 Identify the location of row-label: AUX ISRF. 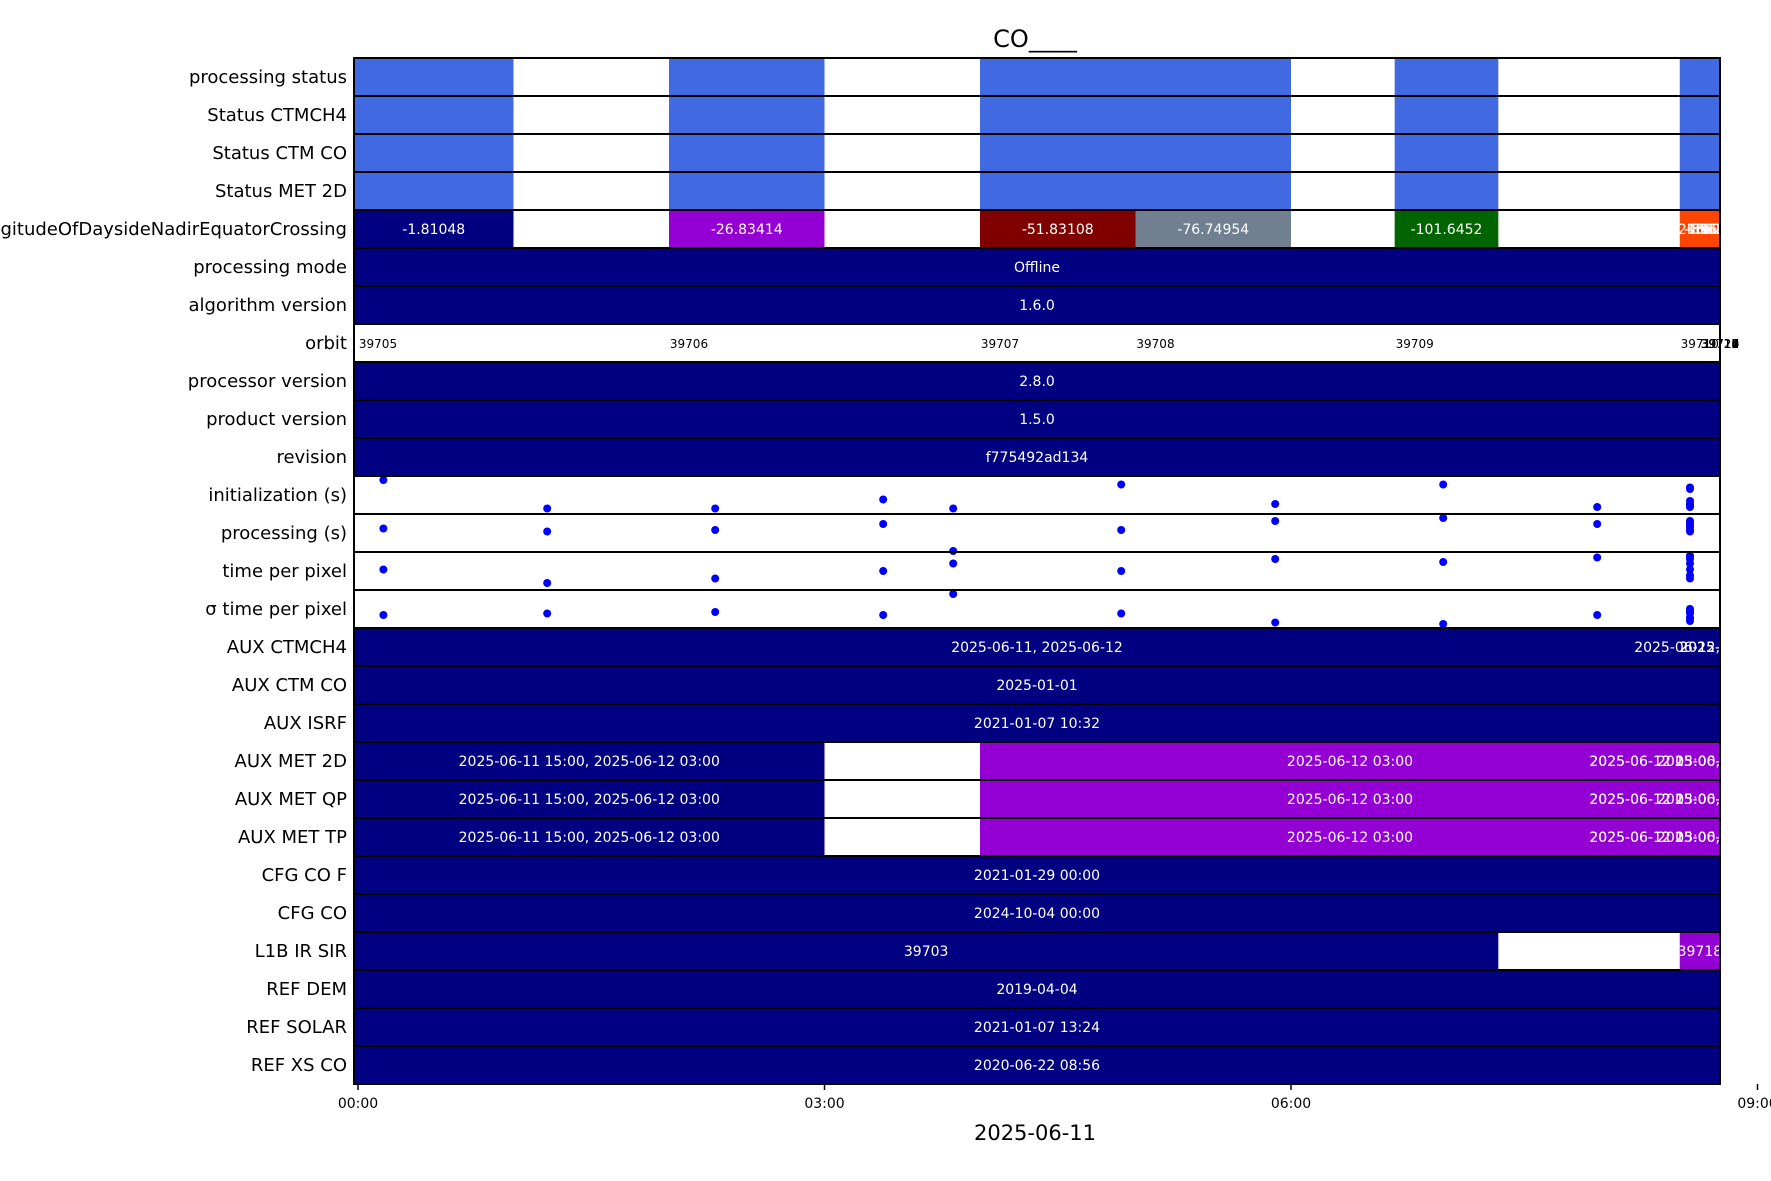
(305, 723).